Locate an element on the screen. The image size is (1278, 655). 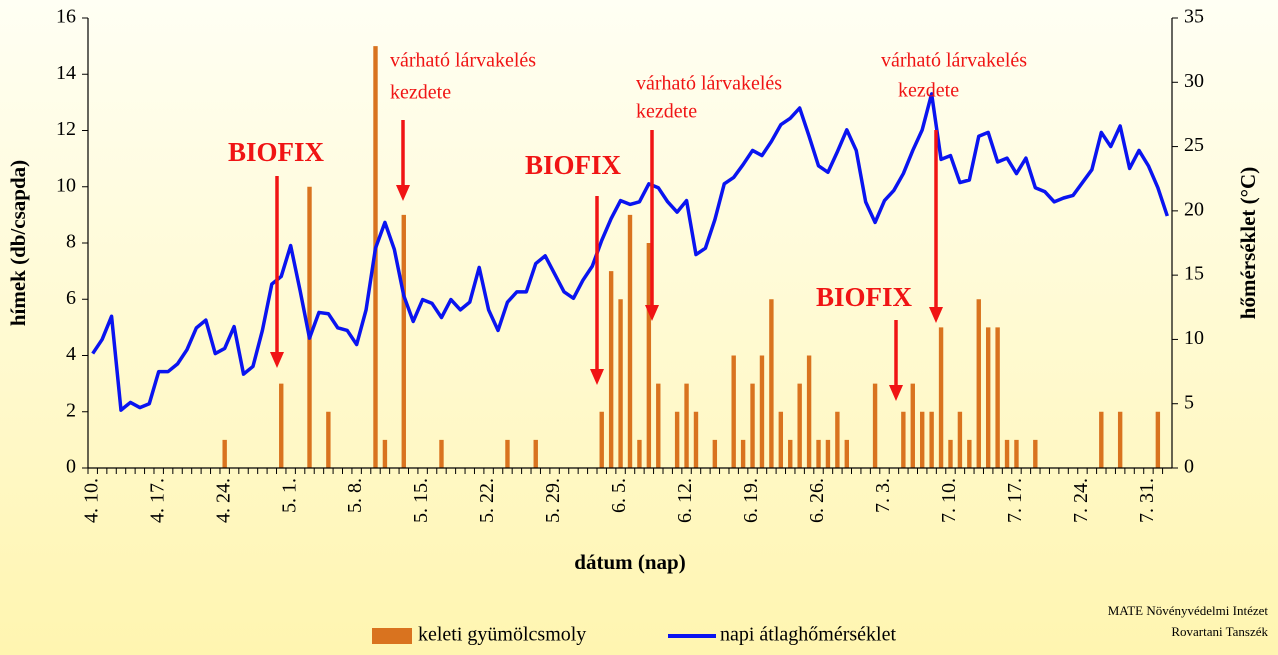
x-tick-label: 7. 31. is located at coordinates (1147, 500).